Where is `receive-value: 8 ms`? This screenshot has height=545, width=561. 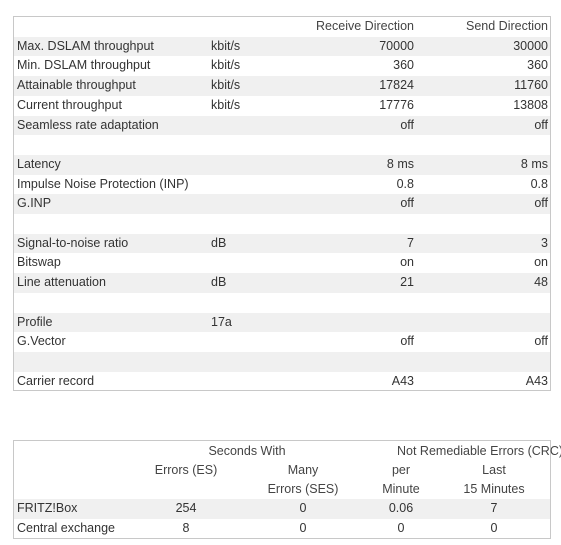
receive-value: 8 ms is located at coordinates (400, 163).